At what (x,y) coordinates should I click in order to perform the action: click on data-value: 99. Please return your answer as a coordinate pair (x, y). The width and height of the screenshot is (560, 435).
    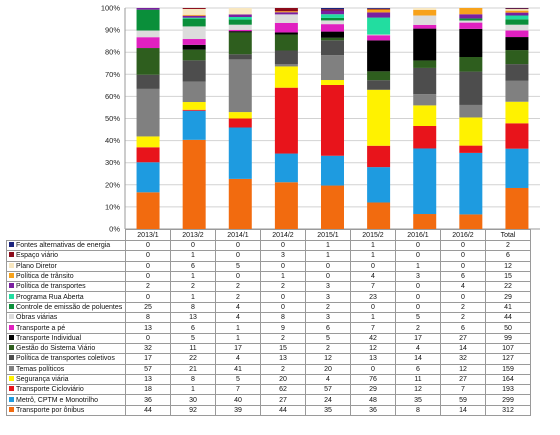
    Looking at the image, I should click on (508, 338).